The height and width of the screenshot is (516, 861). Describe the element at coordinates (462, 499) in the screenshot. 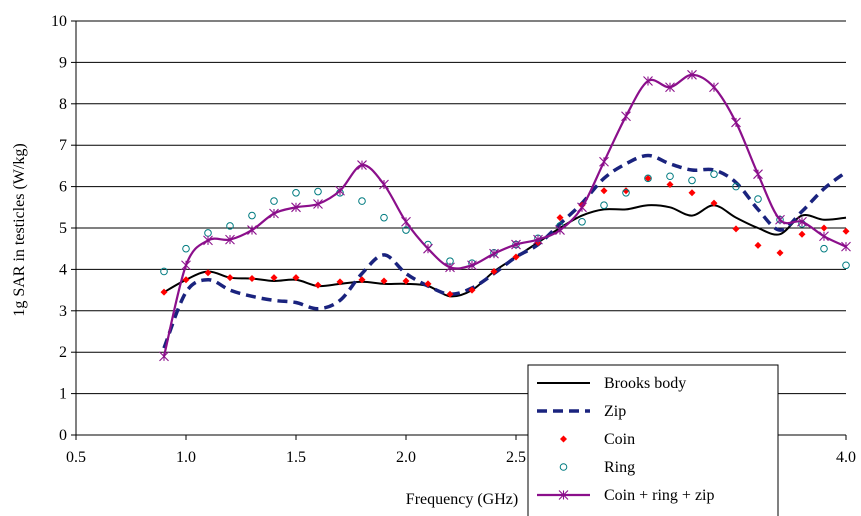

I see `x-axis-title: Frequency (GHz)` at that location.